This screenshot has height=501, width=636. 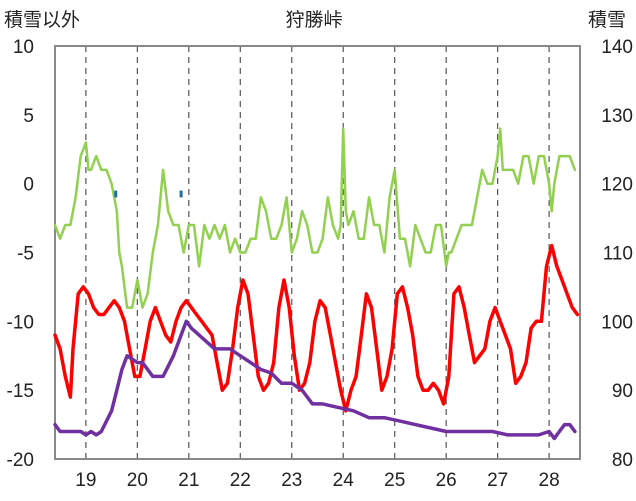 What do you see at coordinates (344, 480) in the screenshot?
I see `x-tick-label: 24` at bounding box center [344, 480].